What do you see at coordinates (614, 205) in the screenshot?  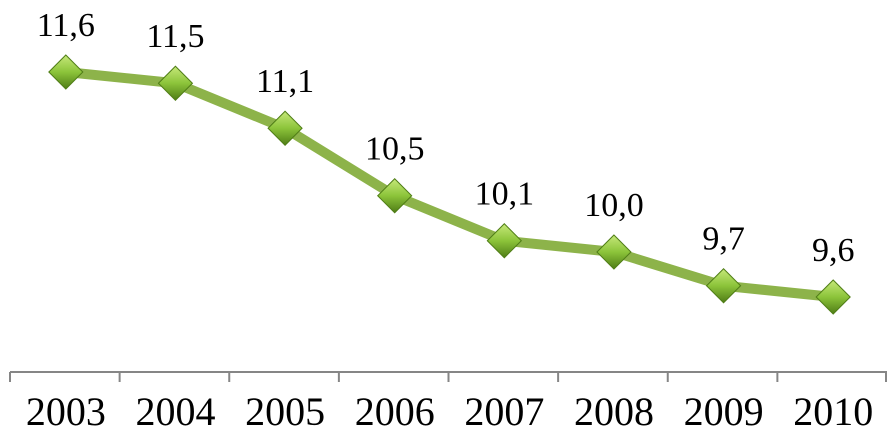 I see `data-label: 10,0` at bounding box center [614, 205].